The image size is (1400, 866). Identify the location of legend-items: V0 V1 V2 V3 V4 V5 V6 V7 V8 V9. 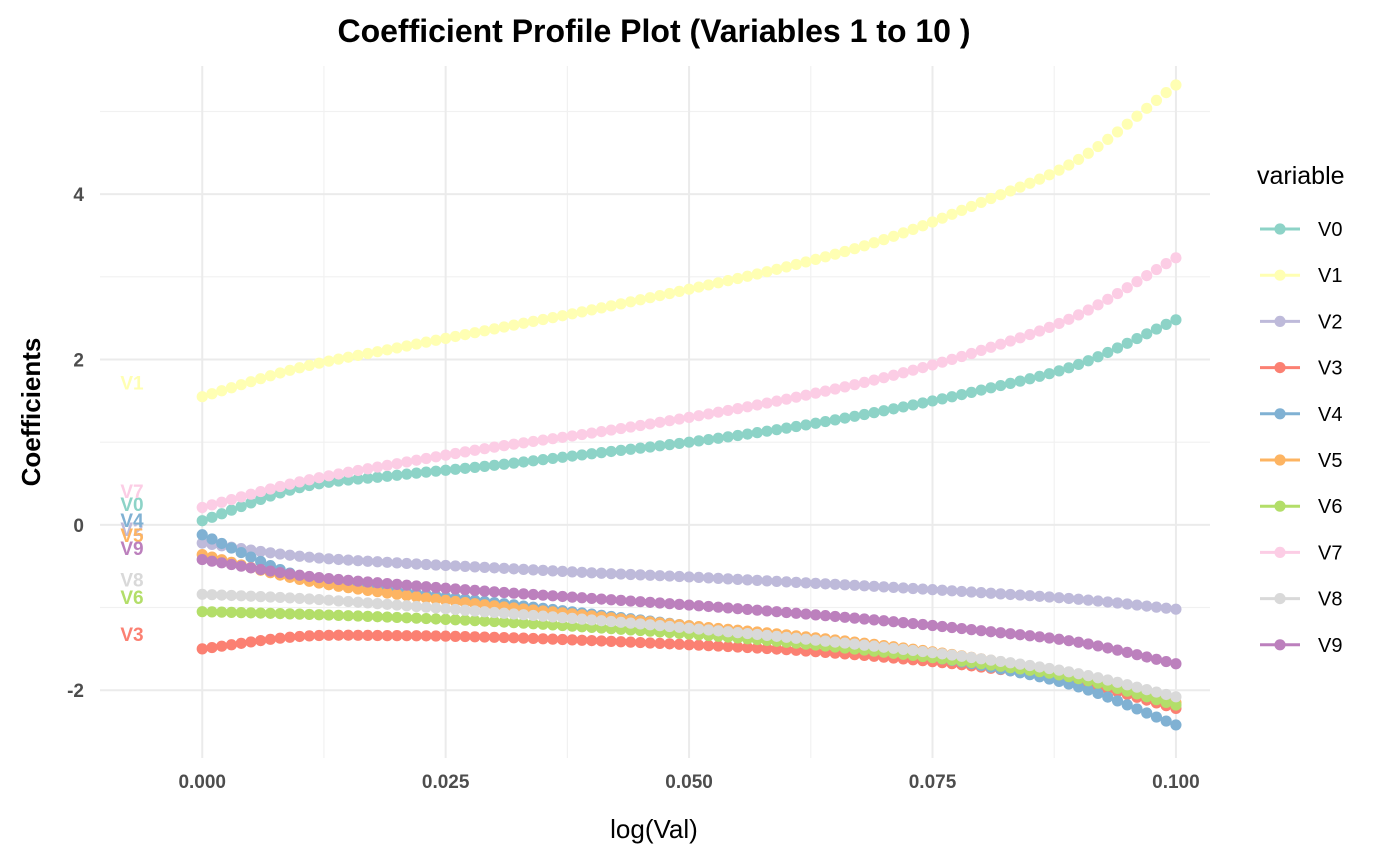
(1301, 438).